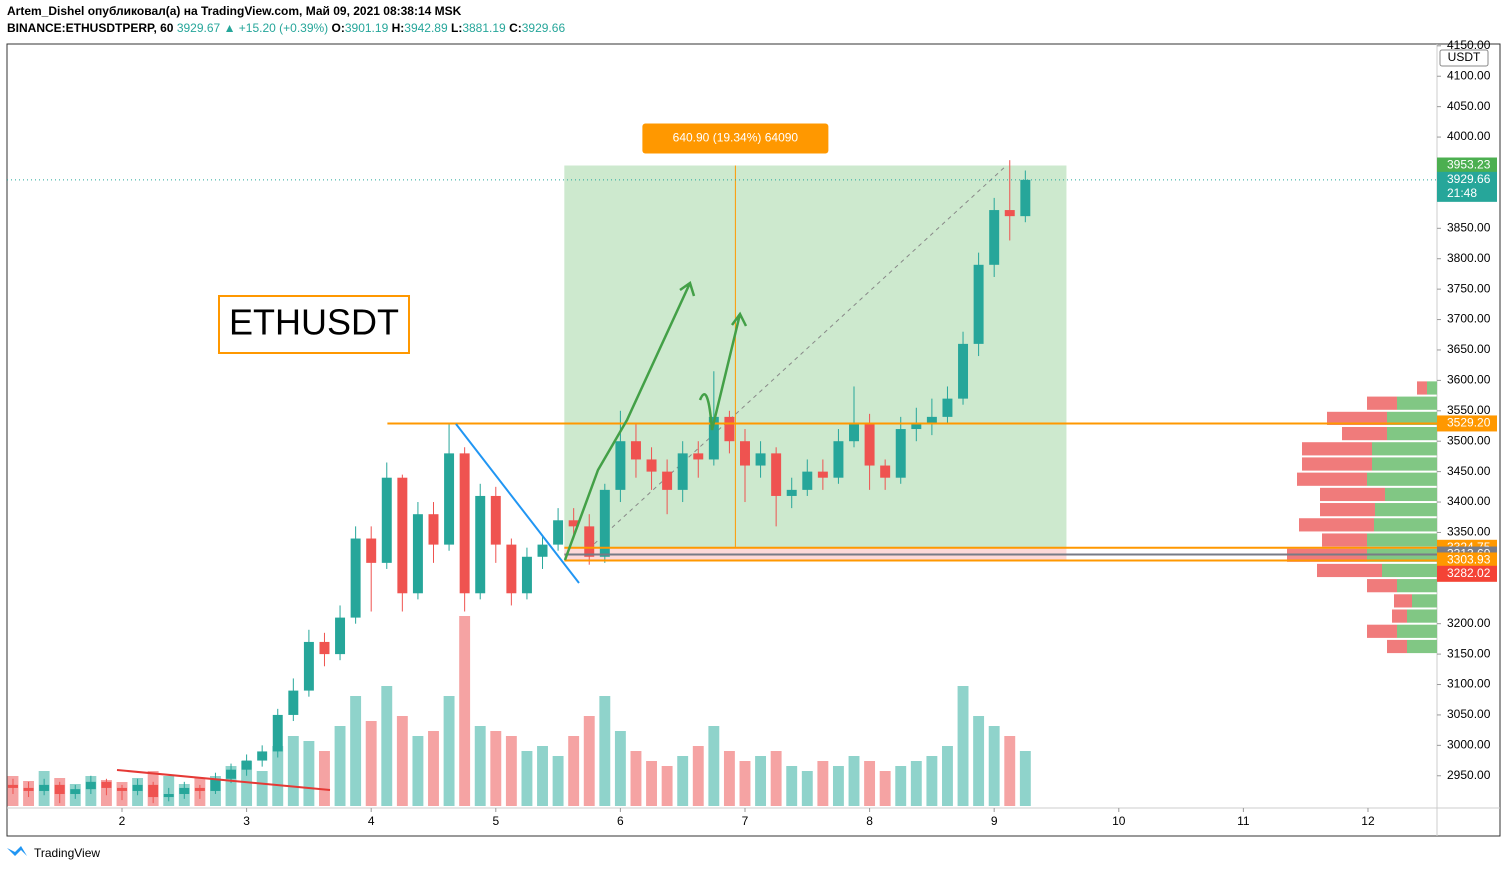 The image size is (1508, 877). Describe the element at coordinates (484, 28) in the screenshot. I see `l-value: 3881.19` at that location.